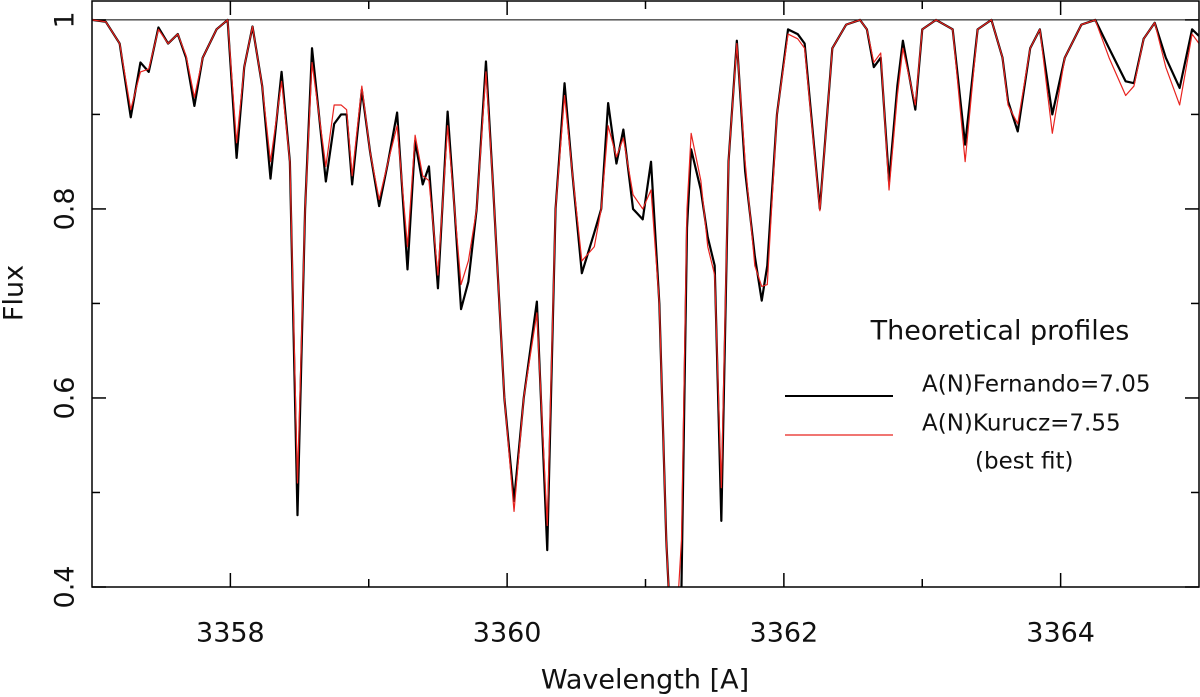 This screenshot has width=1200, height=697. I want to click on legend-title: Theoretical profiles, so click(1000, 331).